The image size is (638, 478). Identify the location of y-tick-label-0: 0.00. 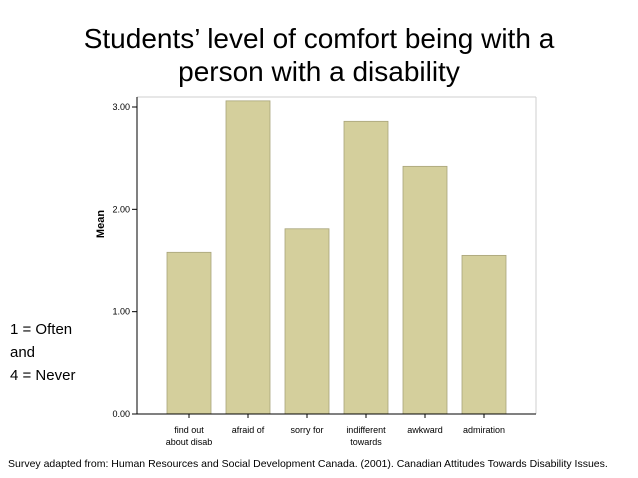
(121, 414).